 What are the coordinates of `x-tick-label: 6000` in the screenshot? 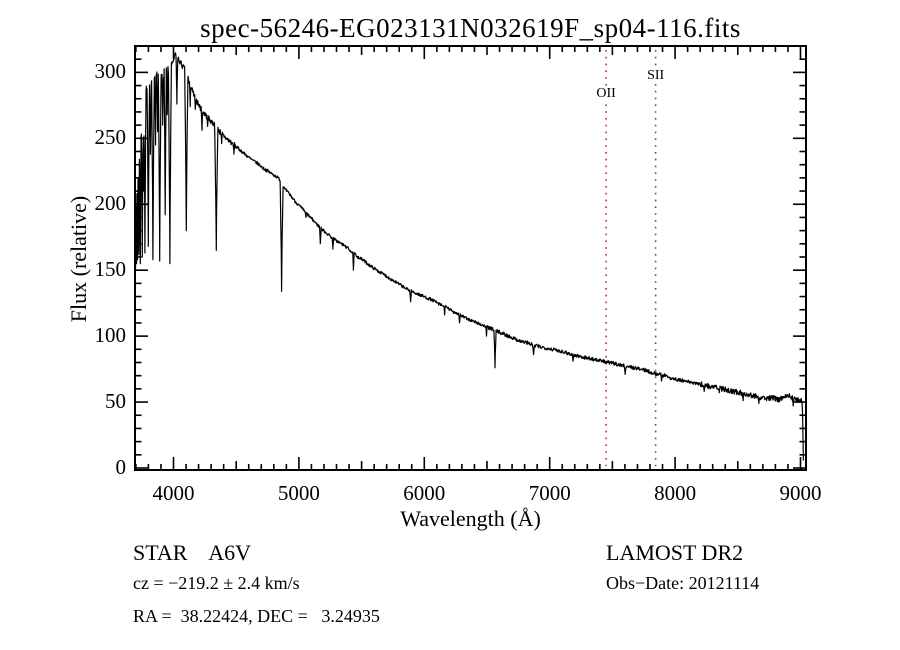 It's located at (424, 493).